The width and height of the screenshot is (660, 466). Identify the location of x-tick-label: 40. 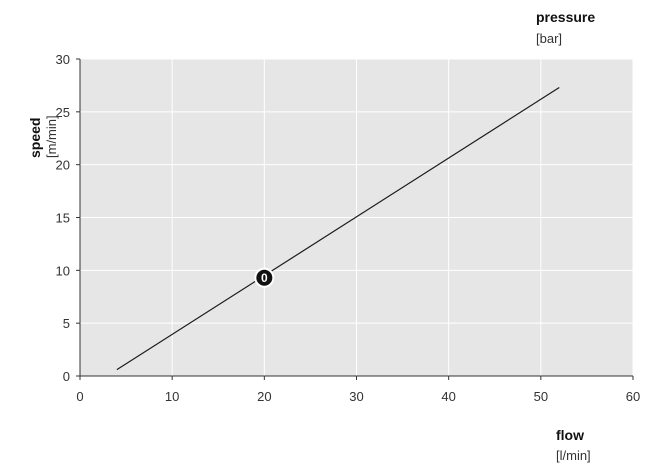
(448, 396).